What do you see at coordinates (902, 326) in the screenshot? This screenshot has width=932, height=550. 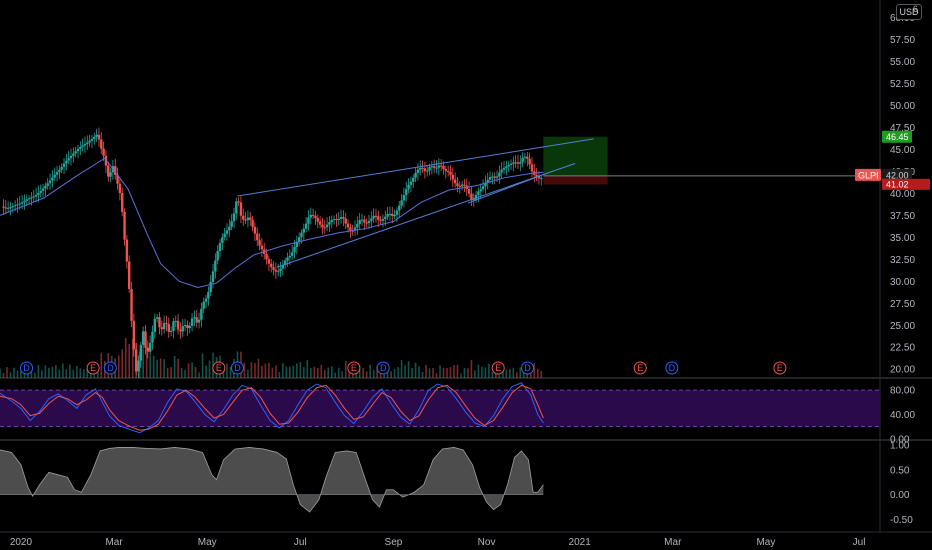 I see `price-tick-label: 25.00` at bounding box center [902, 326].